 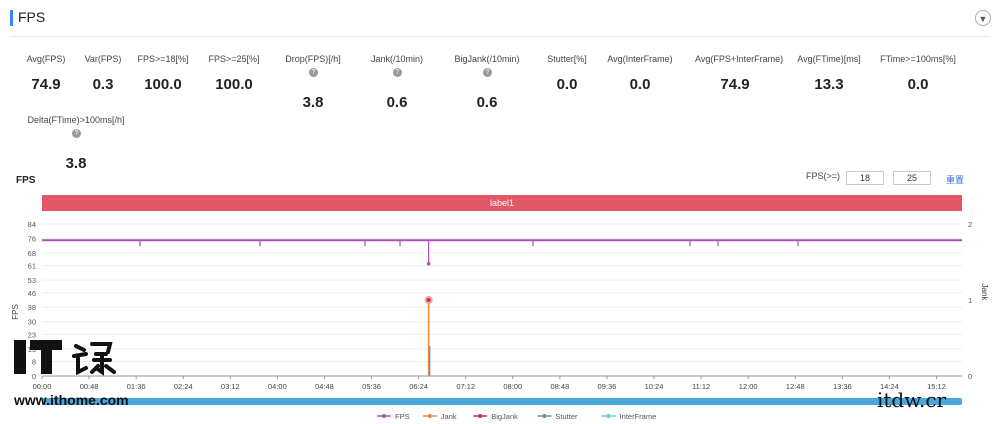 I want to click on stat-label: Avg(FPS+InterFrame), so click(x=739, y=59).